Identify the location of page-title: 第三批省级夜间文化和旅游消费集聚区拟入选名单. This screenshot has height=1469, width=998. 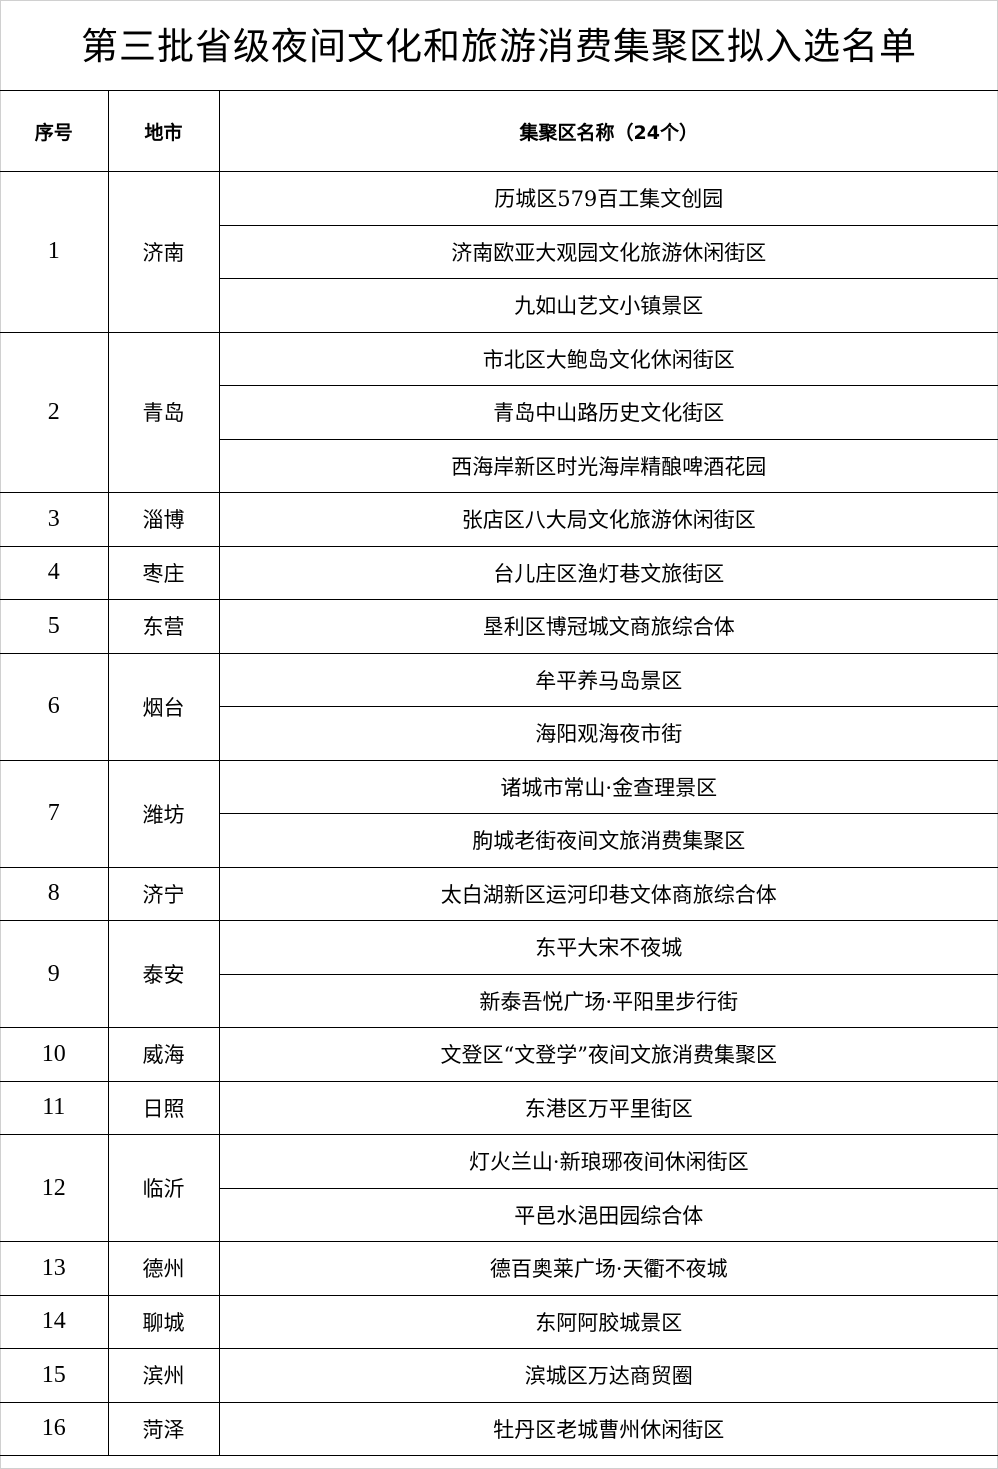
(499, 46).